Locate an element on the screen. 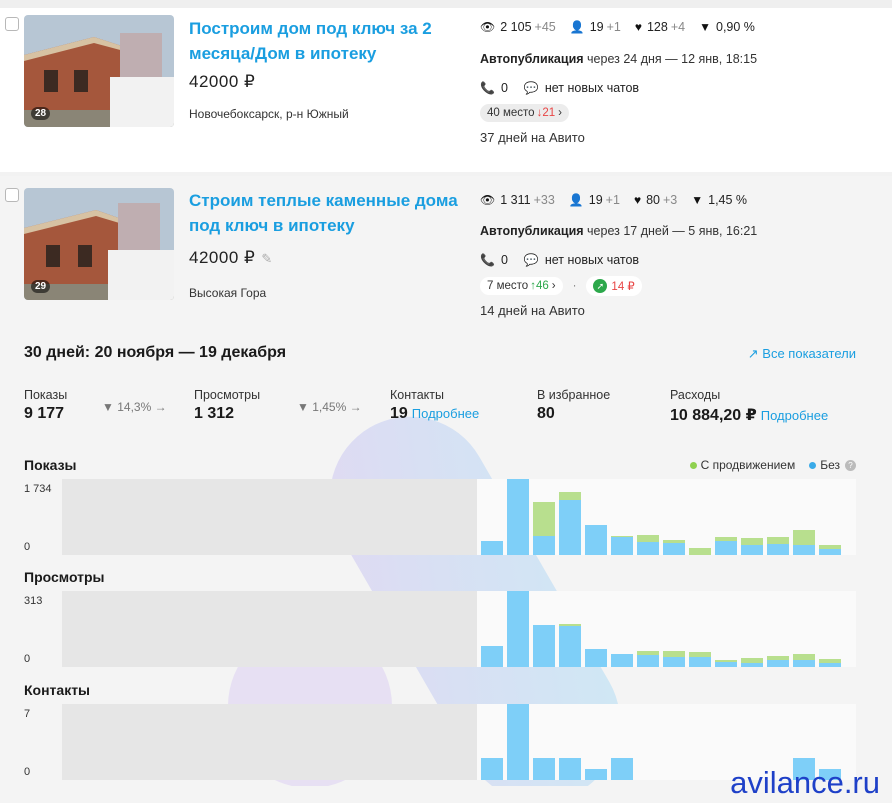 The image size is (892, 803). contacts-details-link: Подробнее is located at coordinates (445, 413).